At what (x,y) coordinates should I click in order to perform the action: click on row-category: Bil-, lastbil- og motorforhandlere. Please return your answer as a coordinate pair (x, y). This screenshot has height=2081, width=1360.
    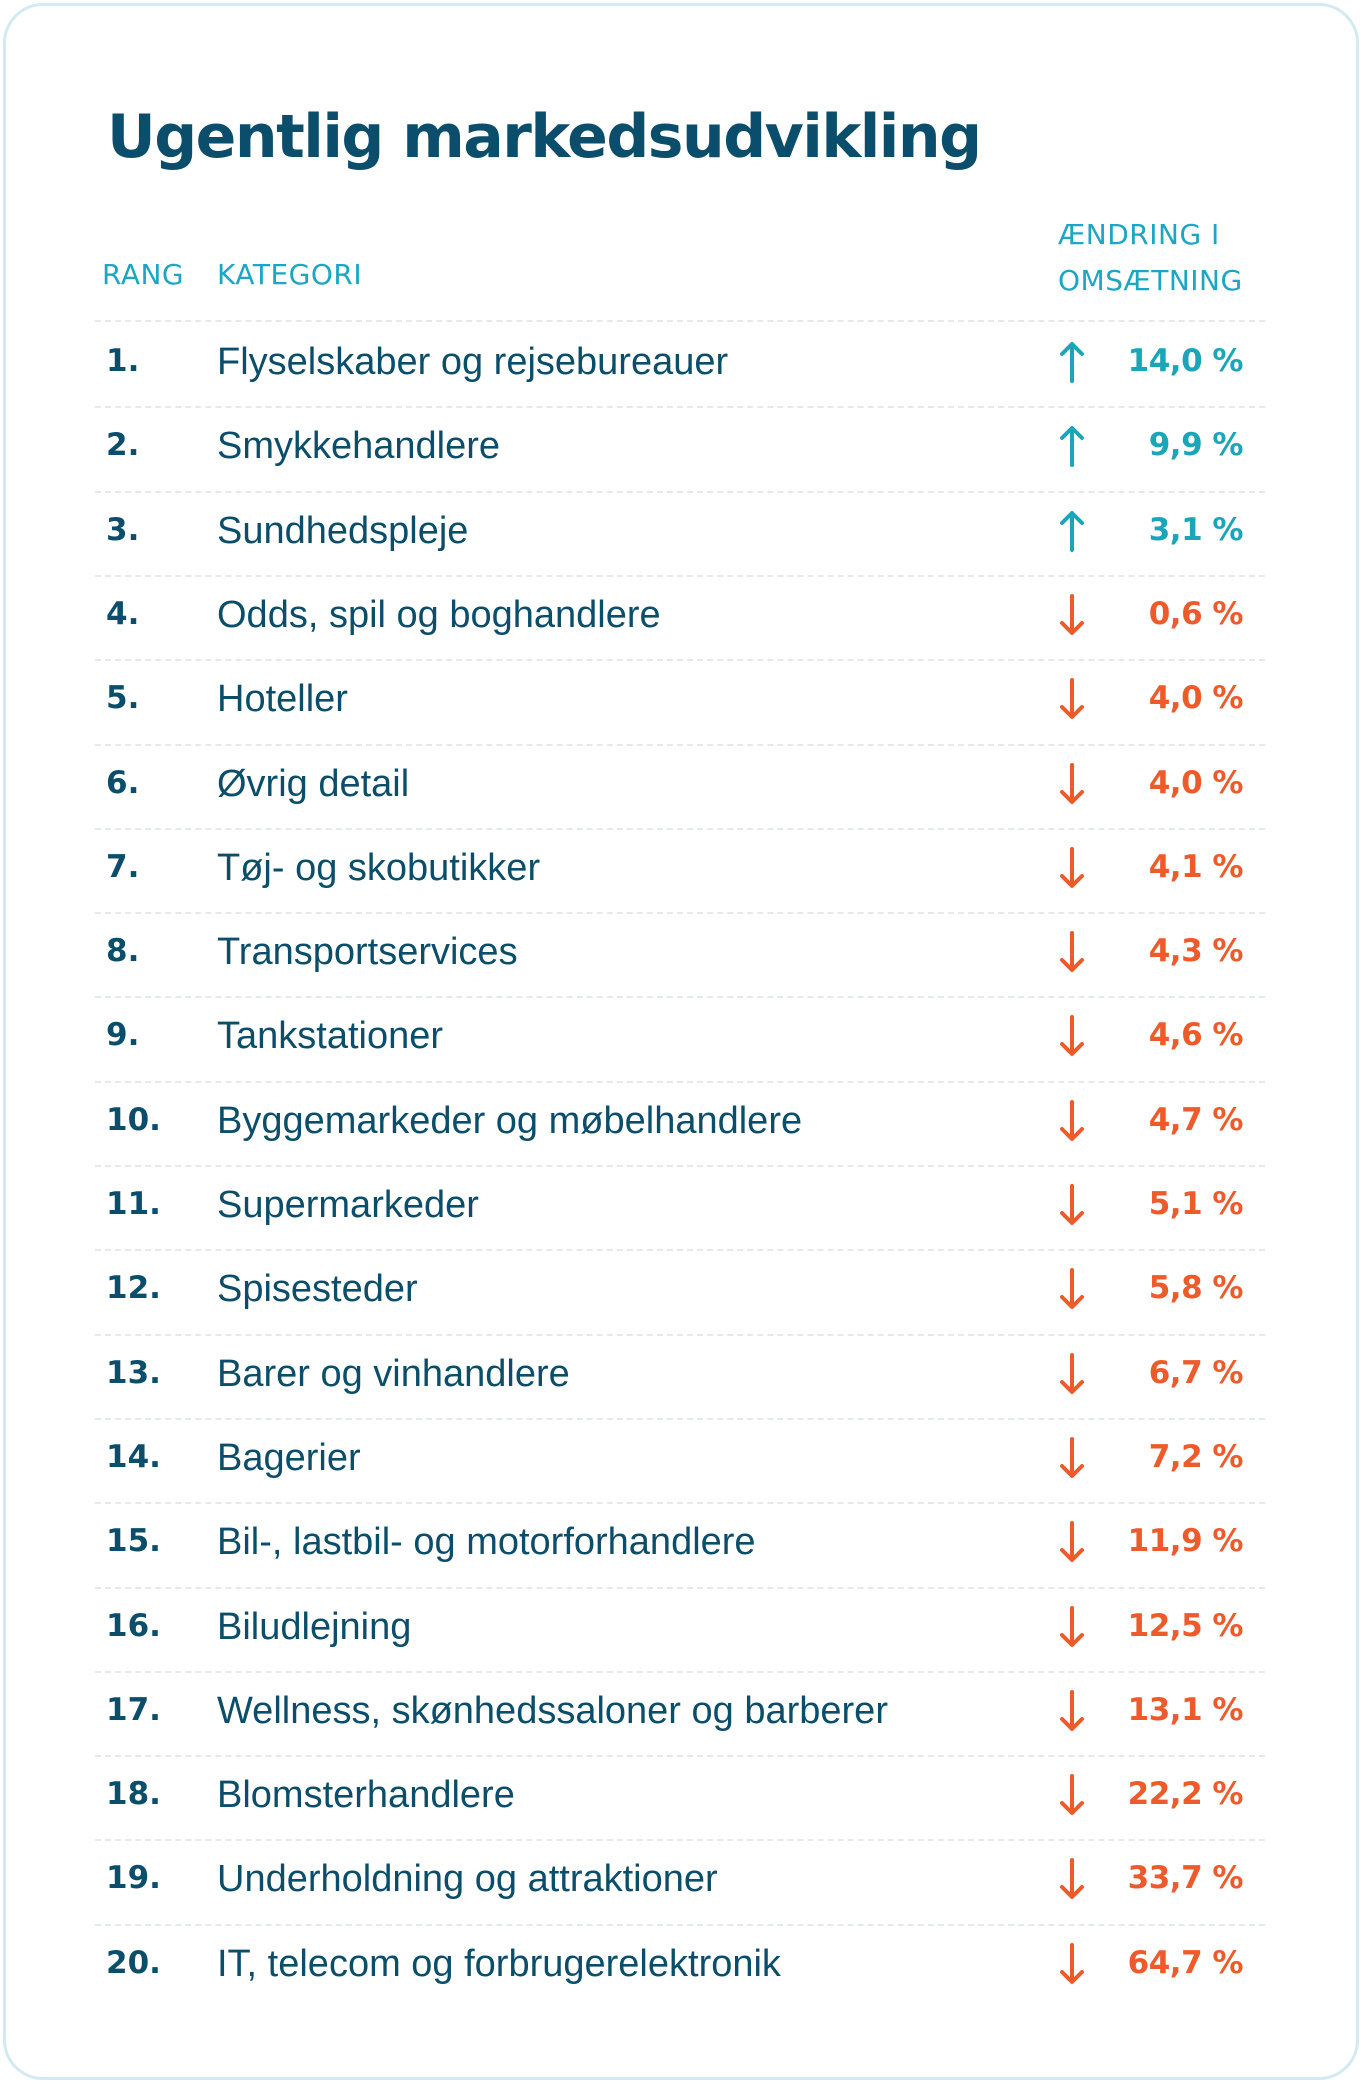
    Looking at the image, I should click on (486, 1542).